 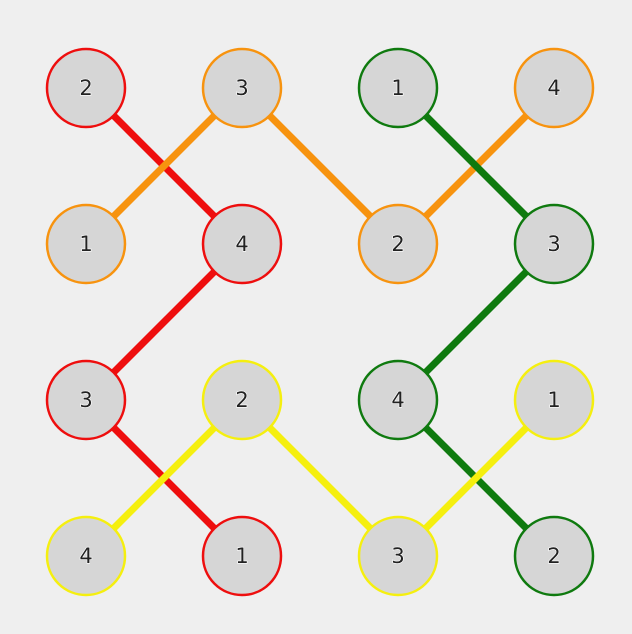 I want to click on node-r0-c1: 3, so click(x=242, y=88).